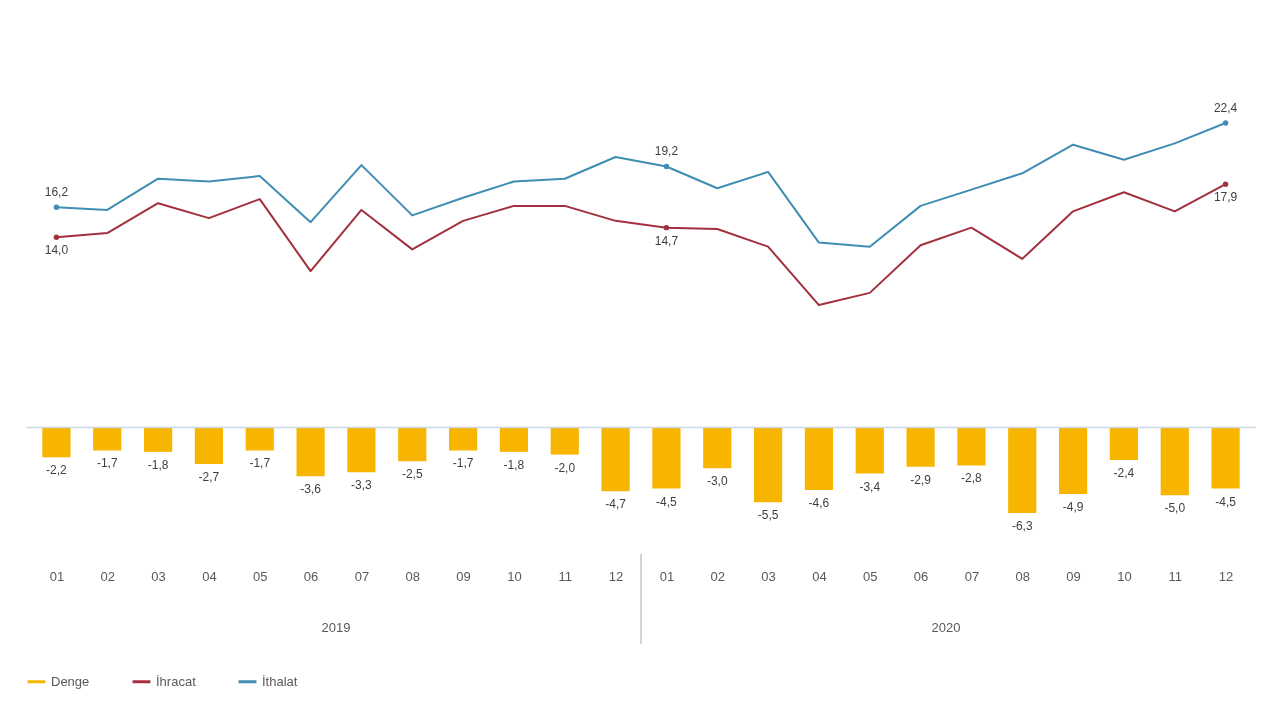 The height and width of the screenshot is (720, 1280). Describe the element at coordinates (70, 681) in the screenshot. I see `legend-label: Denge` at that location.